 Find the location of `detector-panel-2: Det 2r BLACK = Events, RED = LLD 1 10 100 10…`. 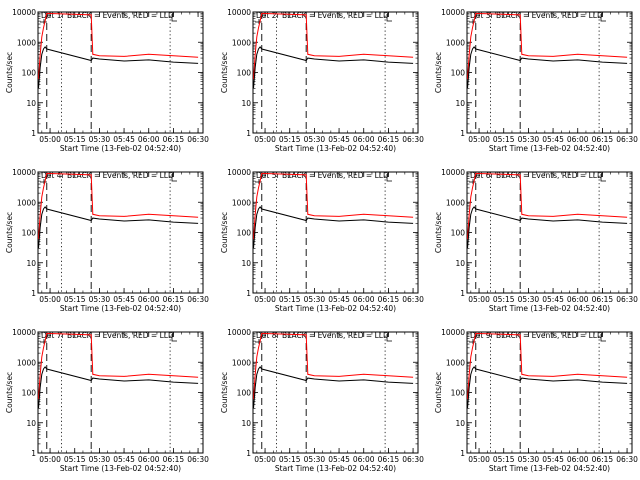

detector-panel-2: Det 2r BLACK = Events, RED = LLD 1 10 100 10… is located at coordinates (322, 80).